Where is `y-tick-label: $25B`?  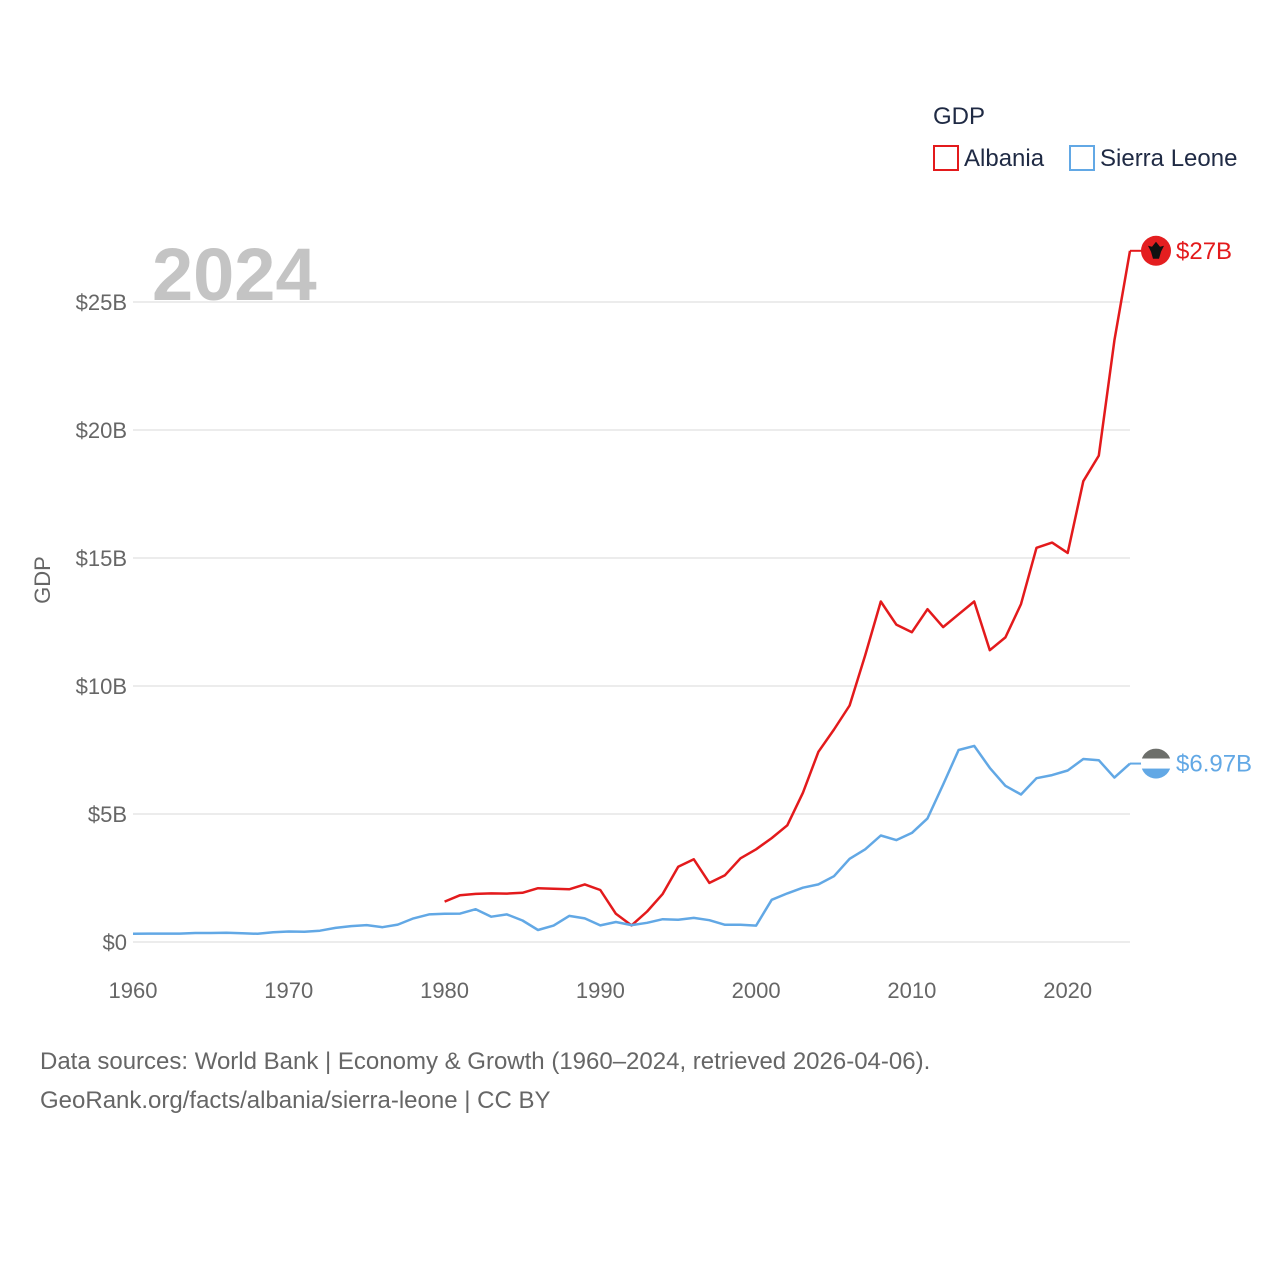 y-tick-label: $25B is located at coordinates (101, 302).